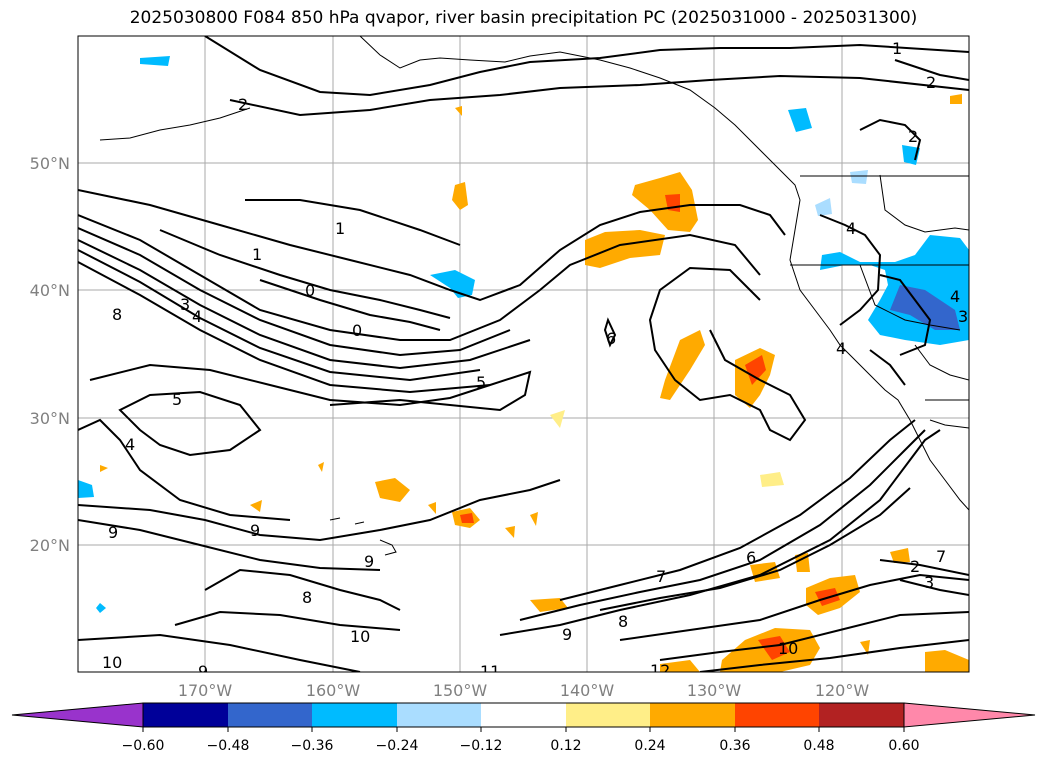 This screenshot has width=1047, height=765. What do you see at coordinates (969, 715) in the screenshot?
I see `colorbar-over-triangle` at bounding box center [969, 715].